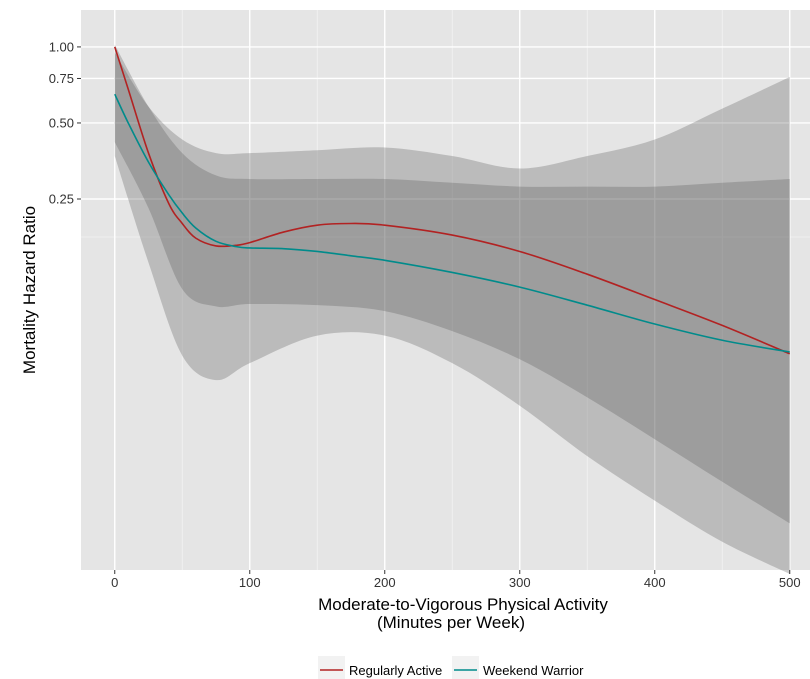 The height and width of the screenshot is (679, 810). Describe the element at coordinates (463, 604) in the screenshot. I see `x-axis-title-line1: Moderate-to-Vigorous Physical Activity` at that location.